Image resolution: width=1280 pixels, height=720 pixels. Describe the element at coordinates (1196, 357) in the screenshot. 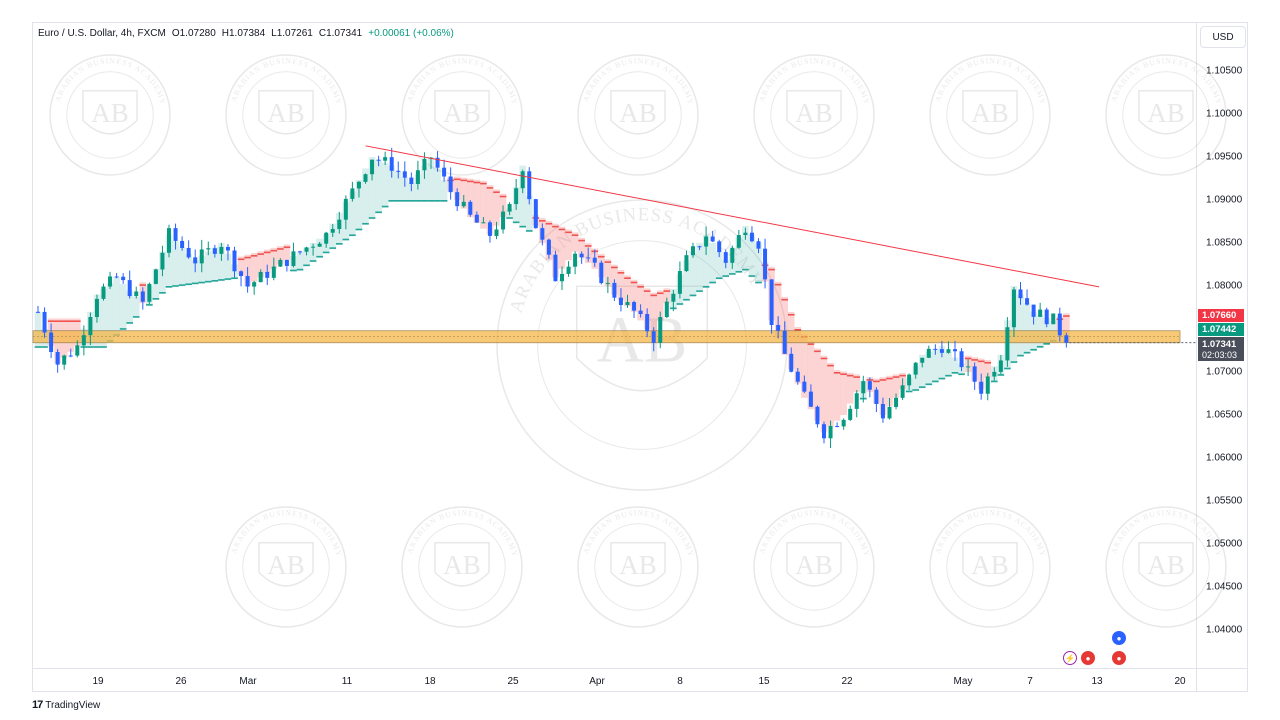

I see `price-axis-divider` at that location.